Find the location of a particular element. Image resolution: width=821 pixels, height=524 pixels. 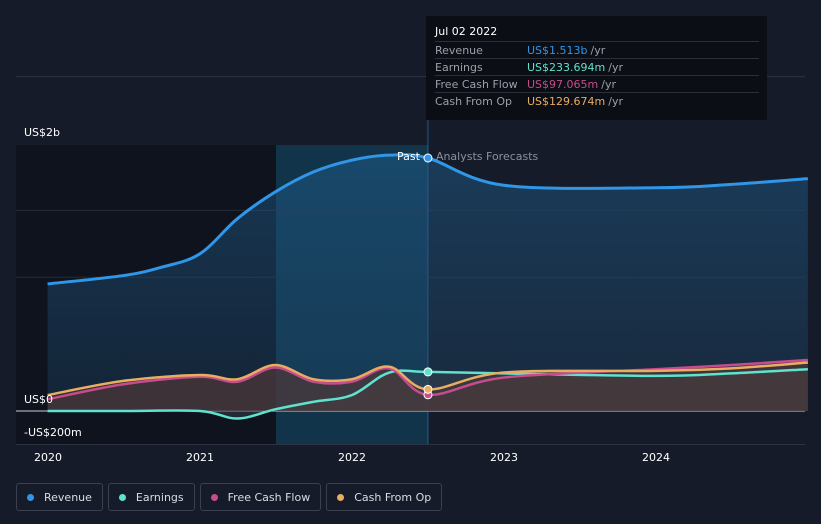

free-cash-flow-dot-icon is located at coordinates (214, 497).